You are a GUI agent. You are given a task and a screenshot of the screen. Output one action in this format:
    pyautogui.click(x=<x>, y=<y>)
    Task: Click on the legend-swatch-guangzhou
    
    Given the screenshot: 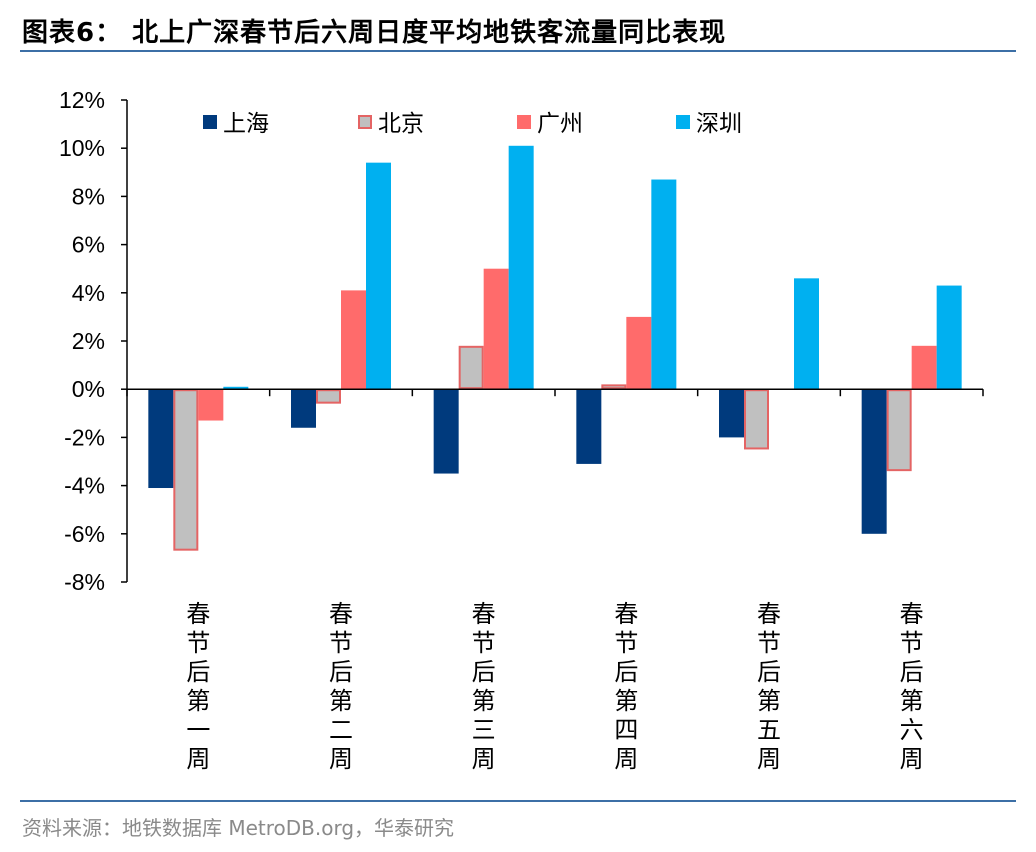 What is the action you would take?
    pyautogui.click(x=524, y=122)
    